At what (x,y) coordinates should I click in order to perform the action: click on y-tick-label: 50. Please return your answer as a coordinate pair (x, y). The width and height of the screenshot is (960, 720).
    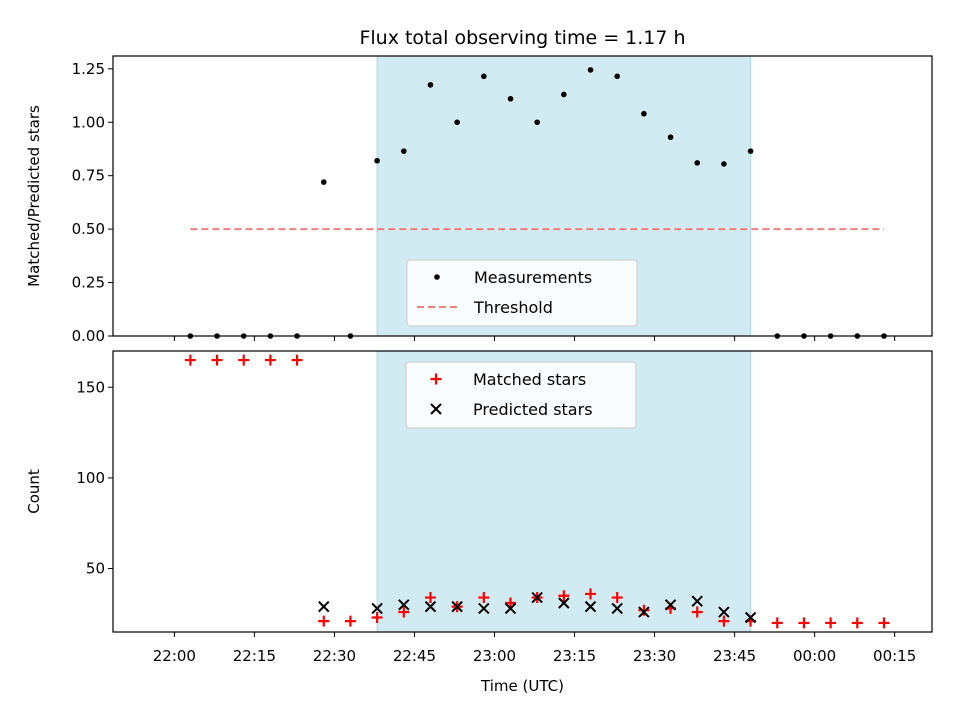
    Looking at the image, I should click on (95, 569).